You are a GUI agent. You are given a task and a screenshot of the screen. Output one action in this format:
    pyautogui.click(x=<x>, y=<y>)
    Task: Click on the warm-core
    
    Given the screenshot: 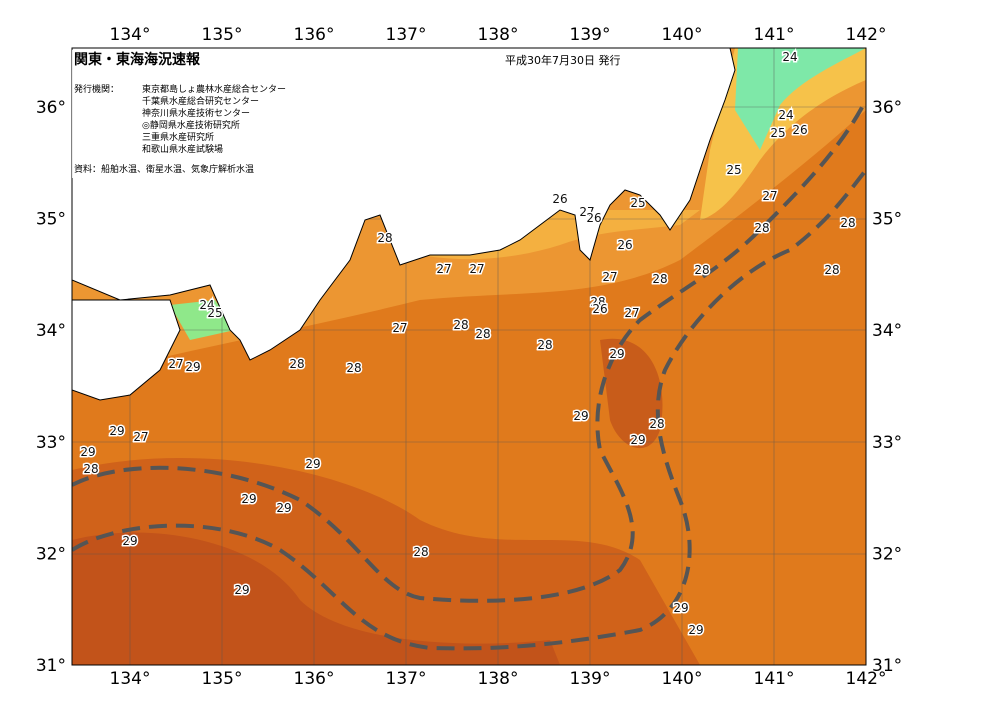 What is the action you would take?
    pyautogui.click(x=316, y=598)
    